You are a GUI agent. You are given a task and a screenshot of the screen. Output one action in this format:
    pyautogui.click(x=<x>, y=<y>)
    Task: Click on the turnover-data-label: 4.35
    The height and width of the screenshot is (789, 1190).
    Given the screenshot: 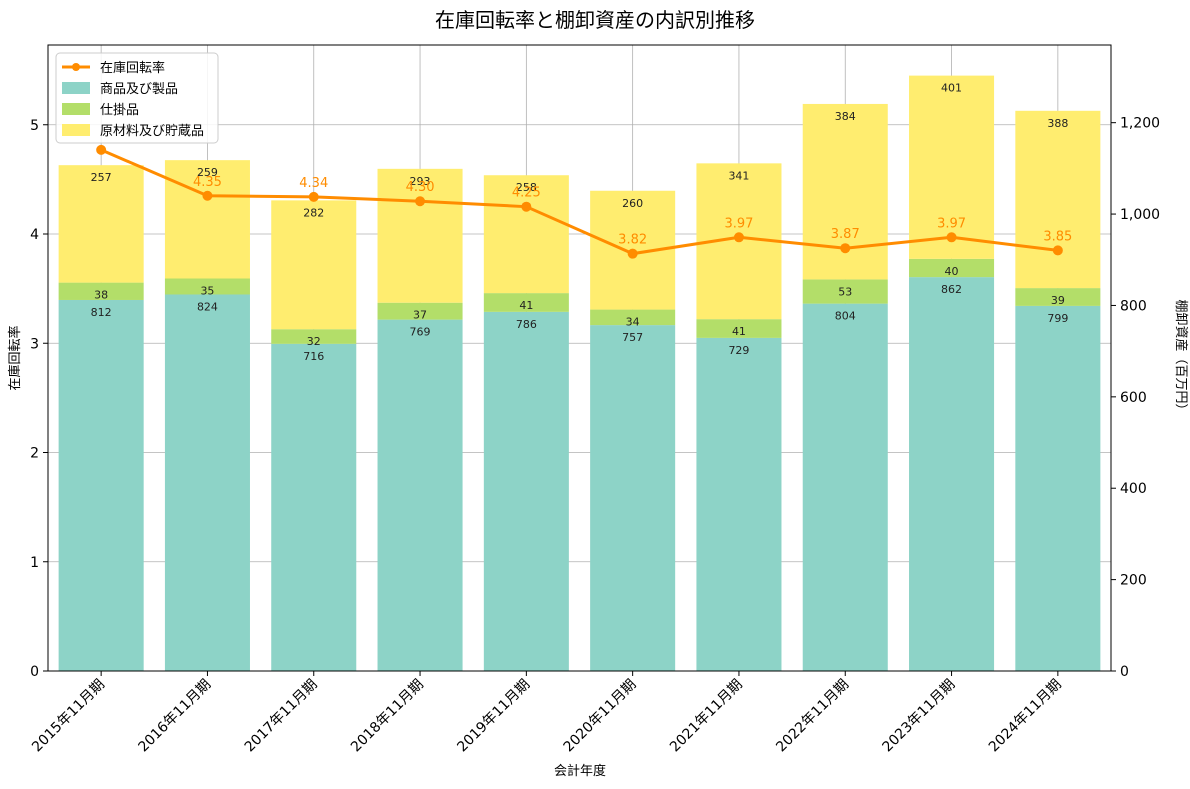 What is the action you would take?
    pyautogui.click(x=207, y=182)
    